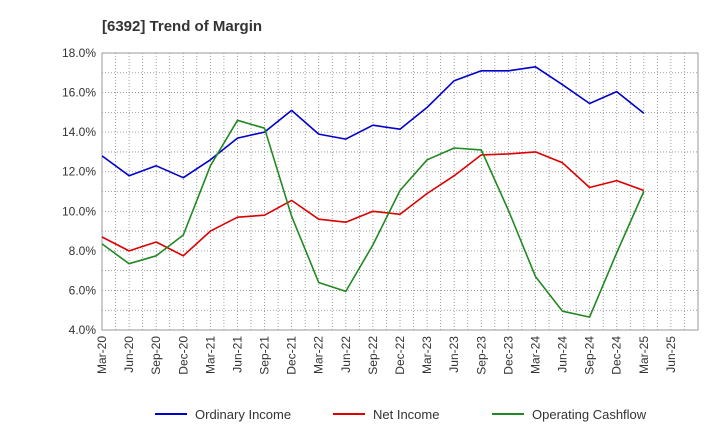 The width and height of the screenshot is (720, 440). What do you see at coordinates (644, 355) in the screenshot?
I see `x-tick-label: Mar-25` at bounding box center [644, 355].